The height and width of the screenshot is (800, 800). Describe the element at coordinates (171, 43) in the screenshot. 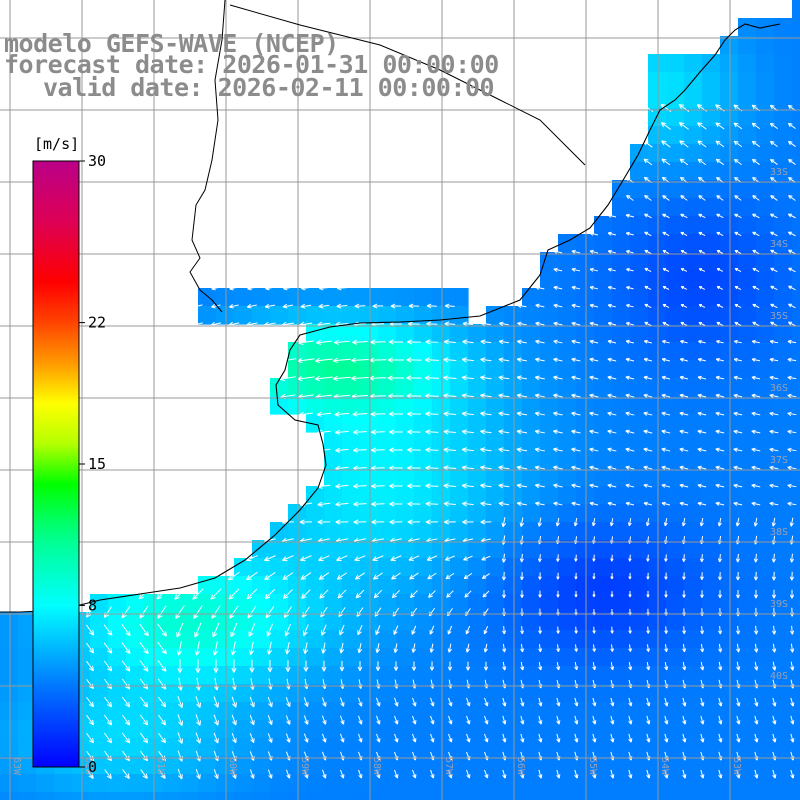

I see `title-model: modelo GEFS-WAVE (NCEP)` at that location.